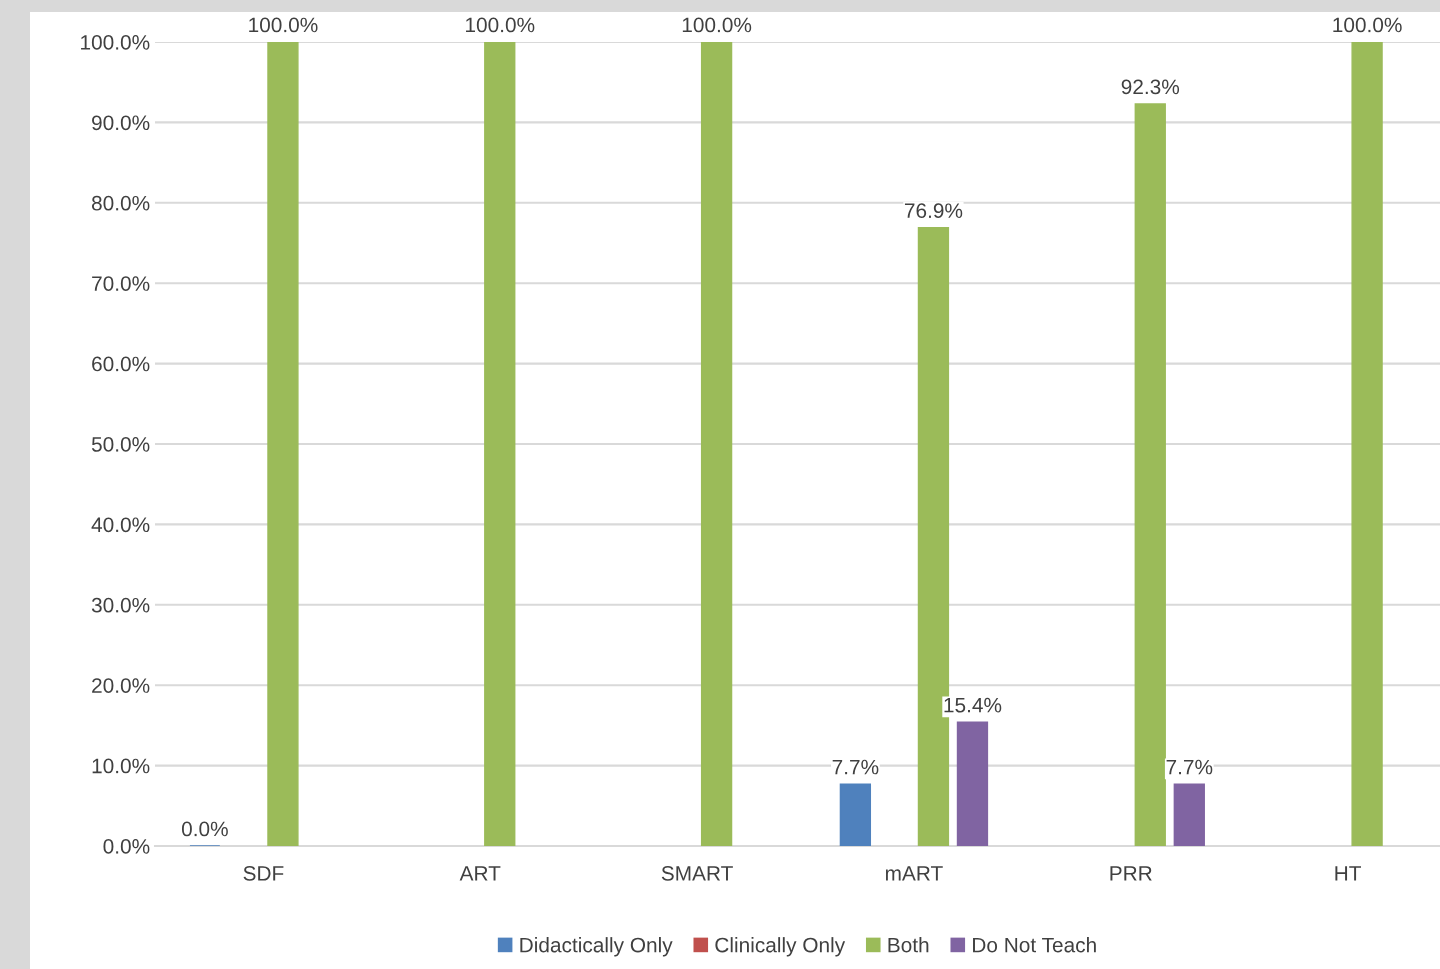  What do you see at coordinates (121, 283) in the screenshot?
I see `y-tick-label: 70.0%` at bounding box center [121, 283].